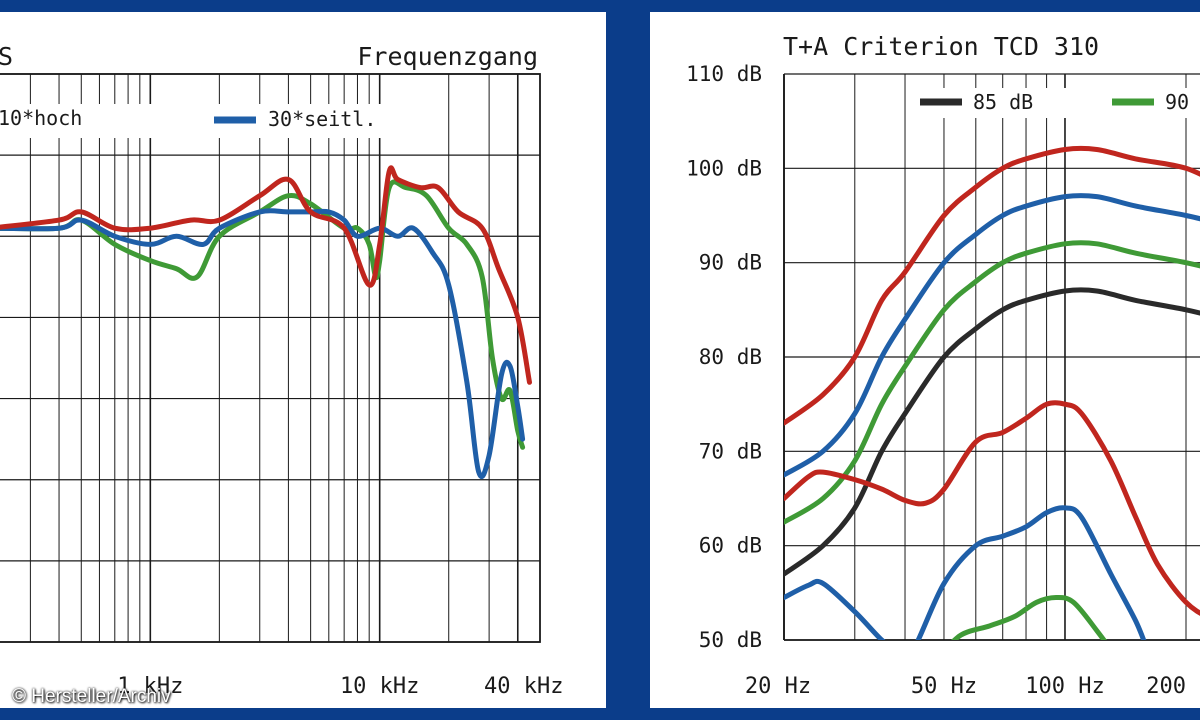  Describe the element at coordinates (6, 56) in the screenshot. I see `chart-title-left: S` at that location.